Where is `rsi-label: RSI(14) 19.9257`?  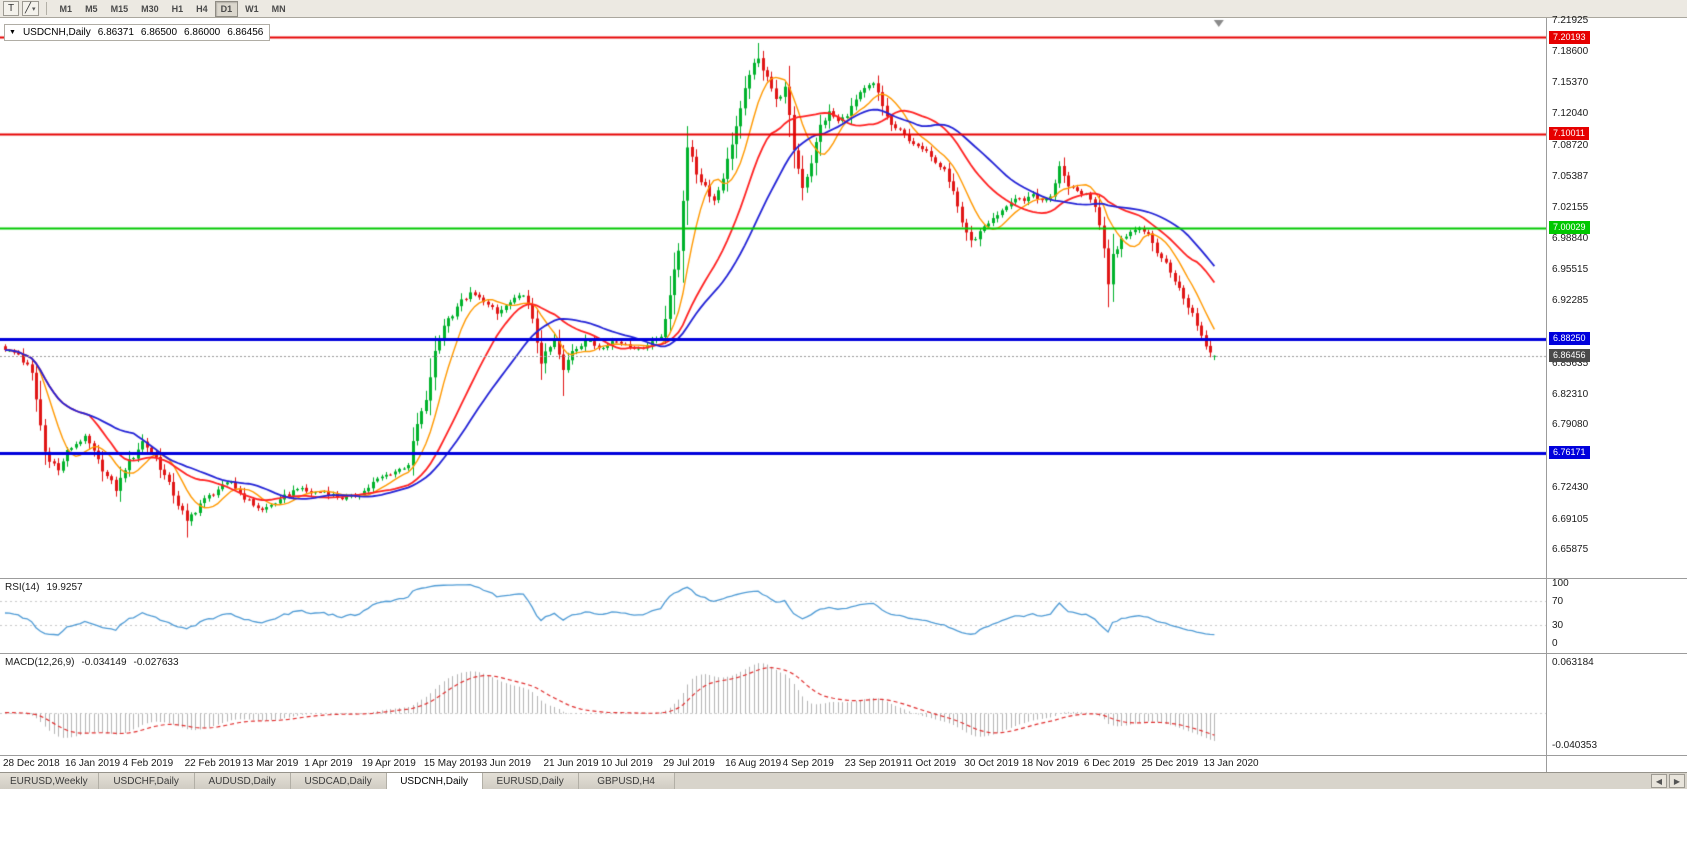 rsi-label: RSI(14) 19.9257 is located at coordinates (44, 587).